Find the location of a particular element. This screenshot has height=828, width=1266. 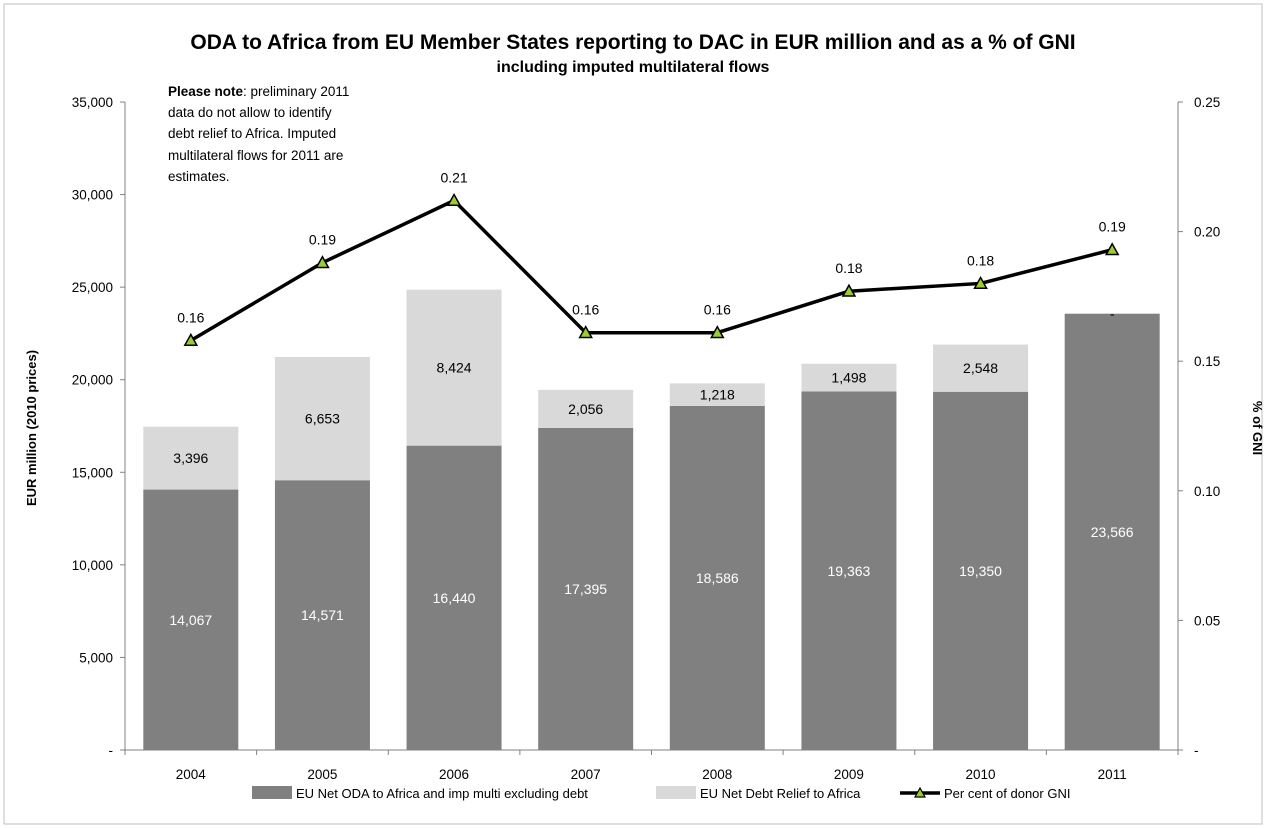

bar-oda-label: 19,350 is located at coordinates (980, 571).